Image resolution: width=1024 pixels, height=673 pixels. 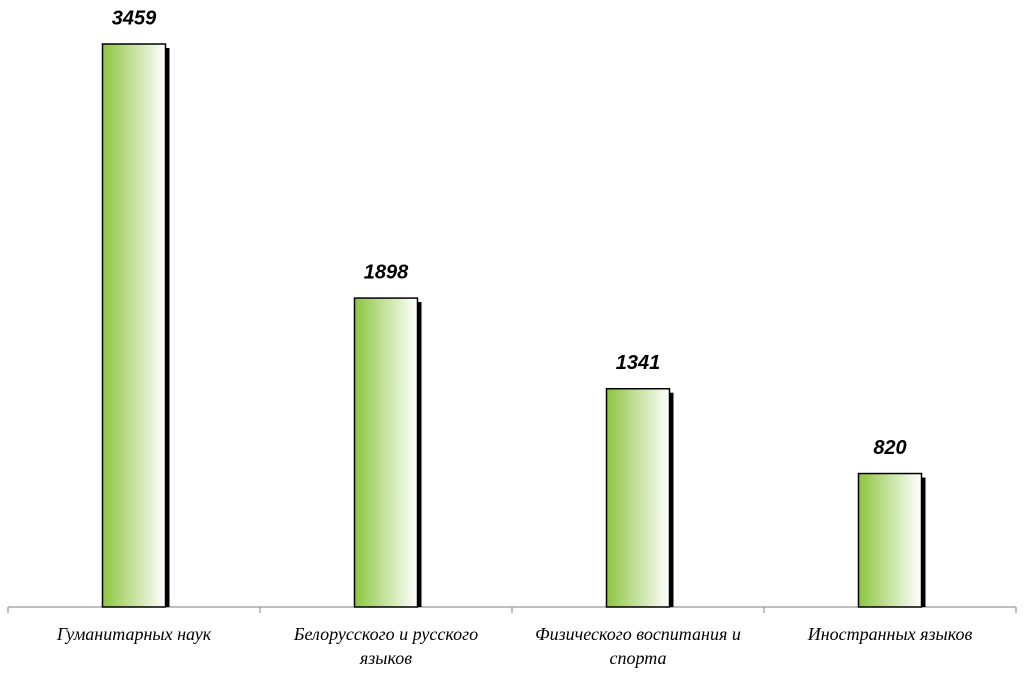 What do you see at coordinates (889, 448) in the screenshot?
I see `value-label: 820` at bounding box center [889, 448].